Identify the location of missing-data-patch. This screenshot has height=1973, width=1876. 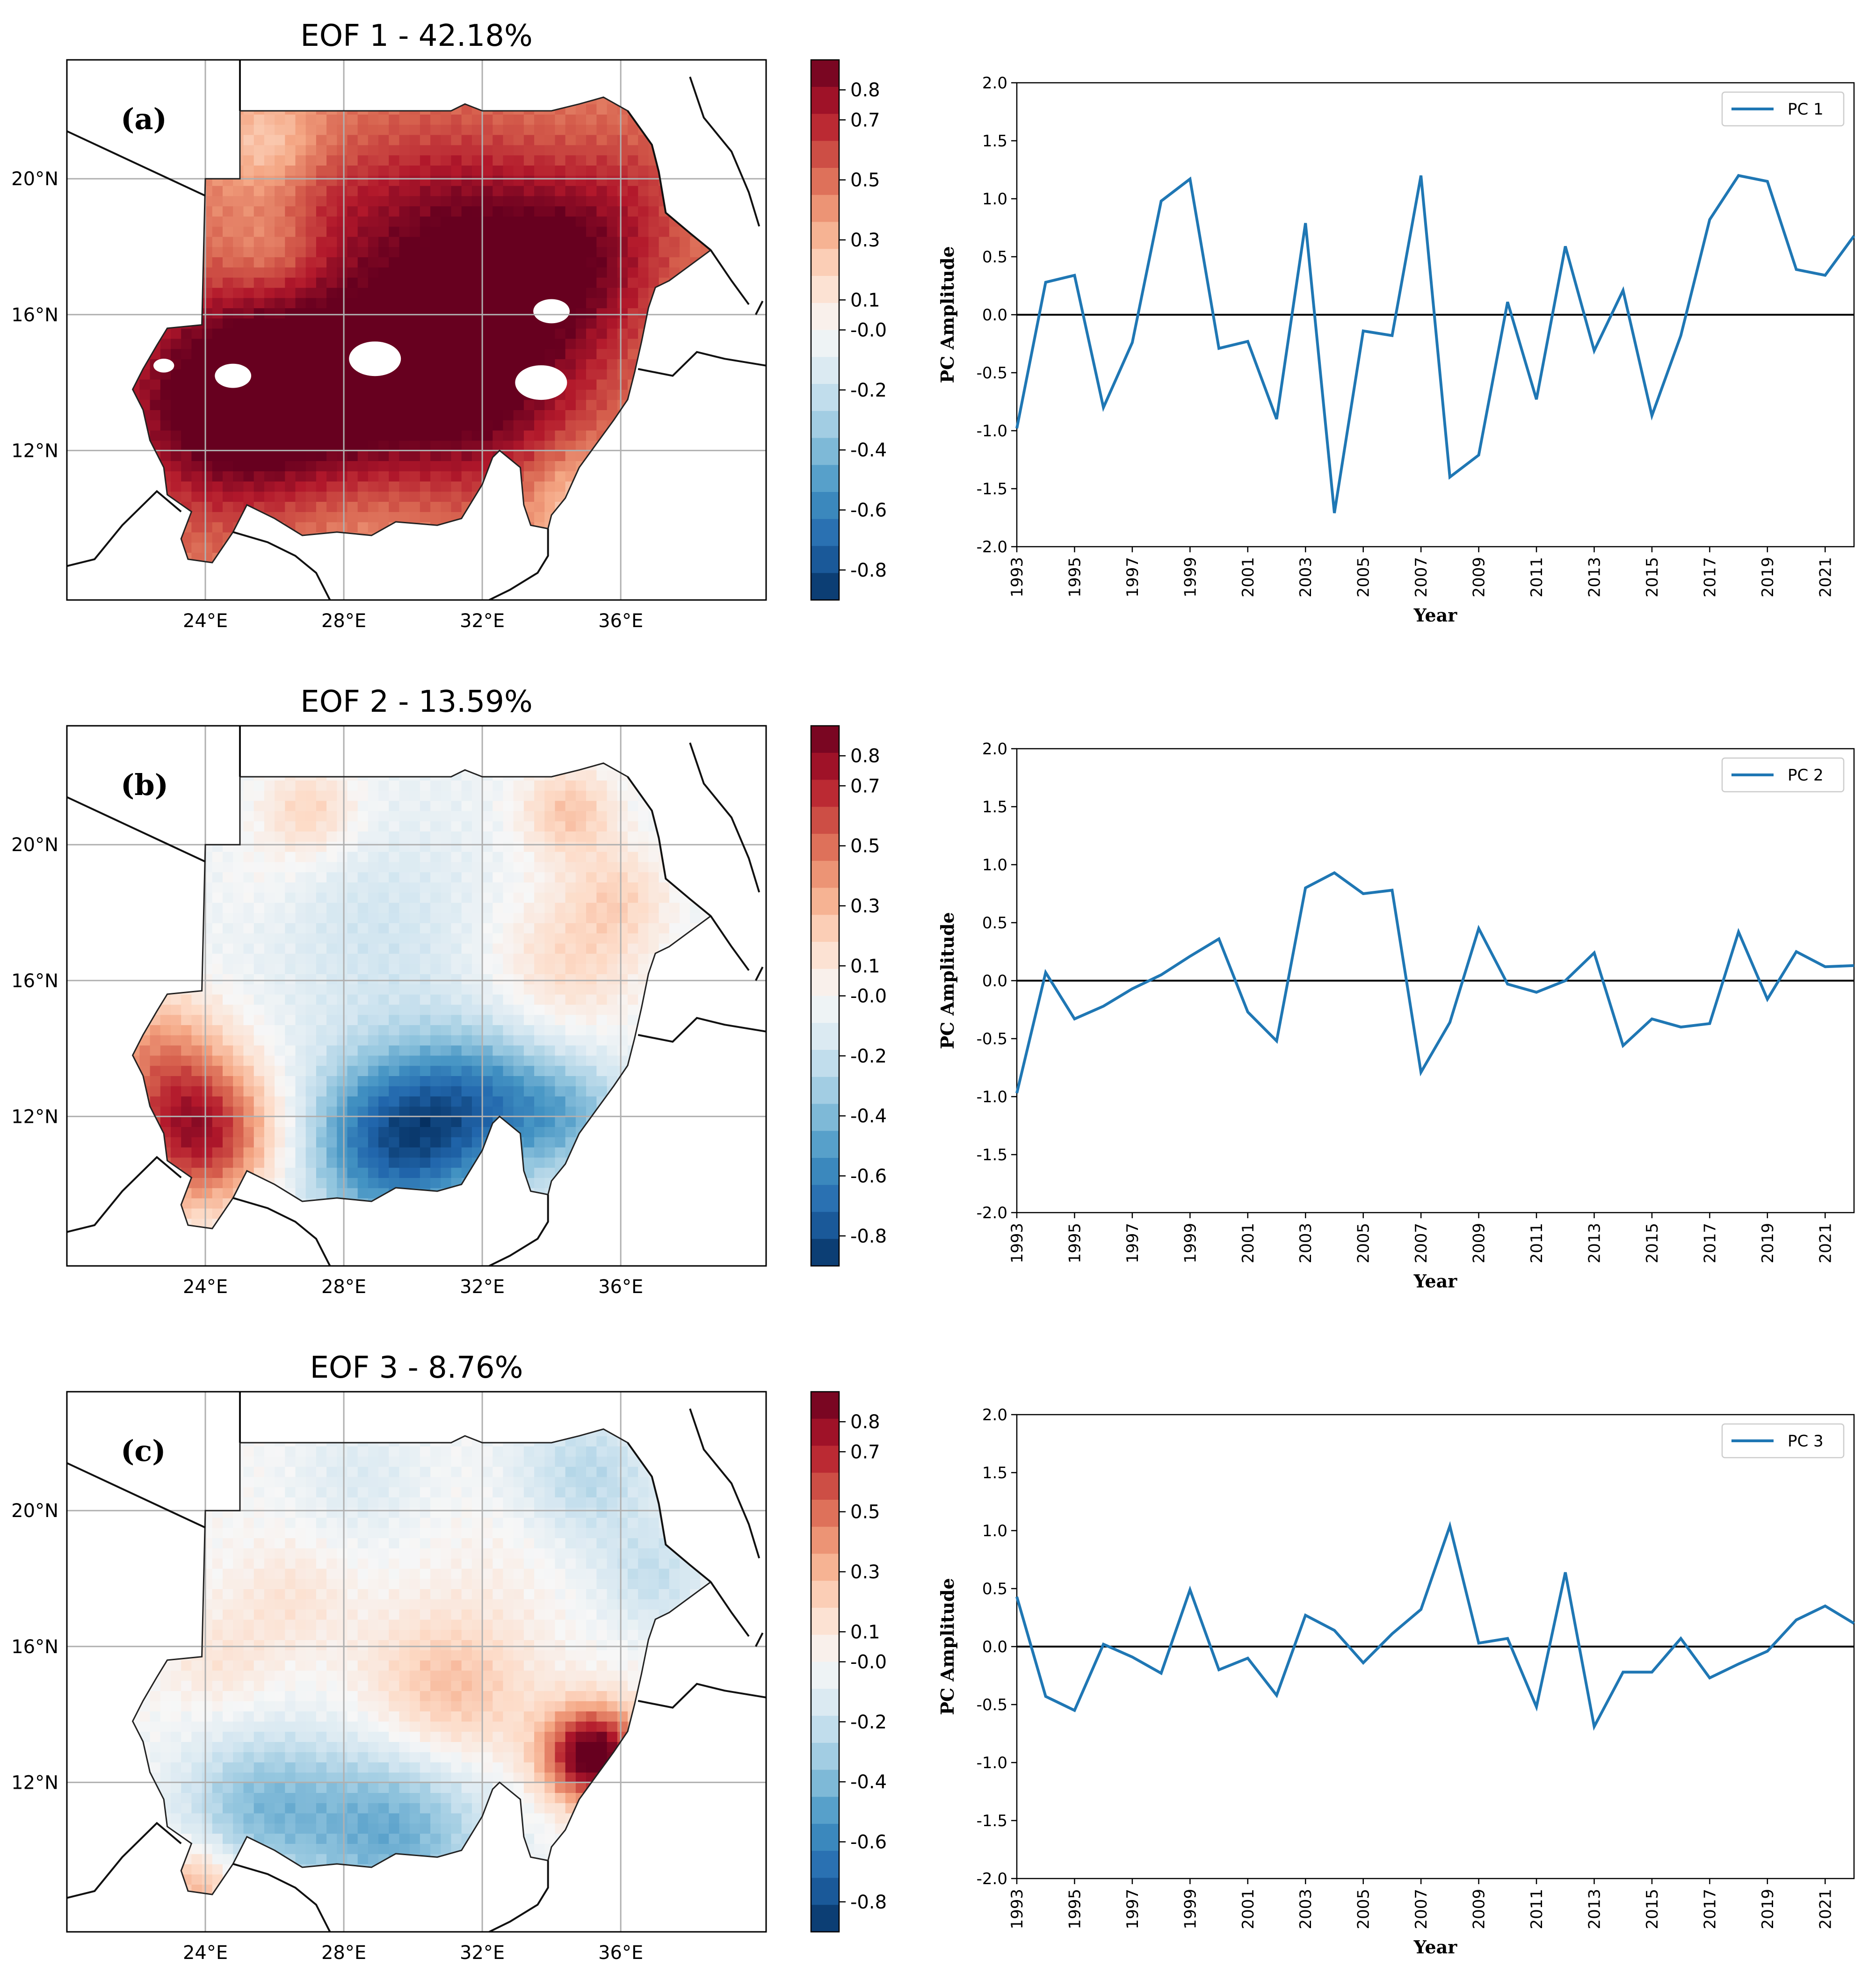
(375, 359).